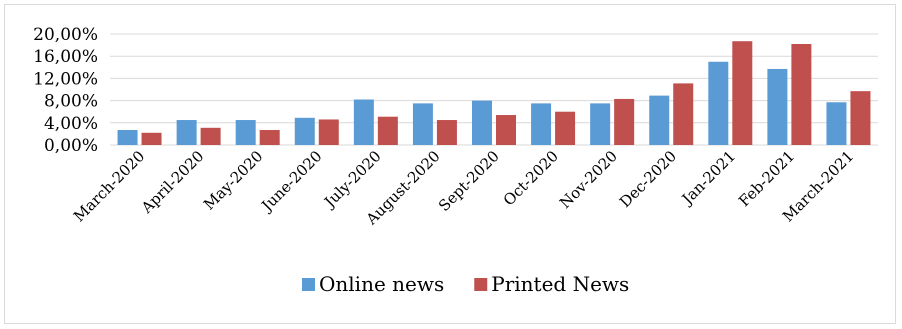  I want to click on x-tick-label: Oct-2020, so click(531, 178).